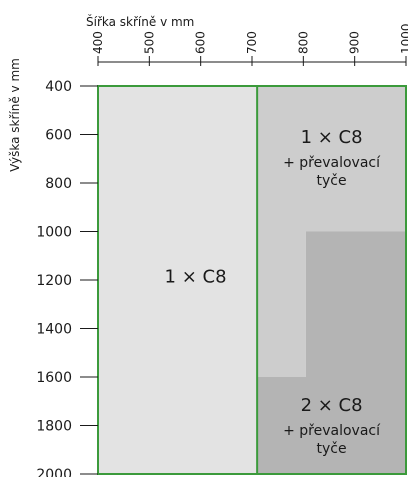  What do you see at coordinates (54, 427) in the screenshot?
I see `y-tick-label-1800: 1800` at bounding box center [54, 427].